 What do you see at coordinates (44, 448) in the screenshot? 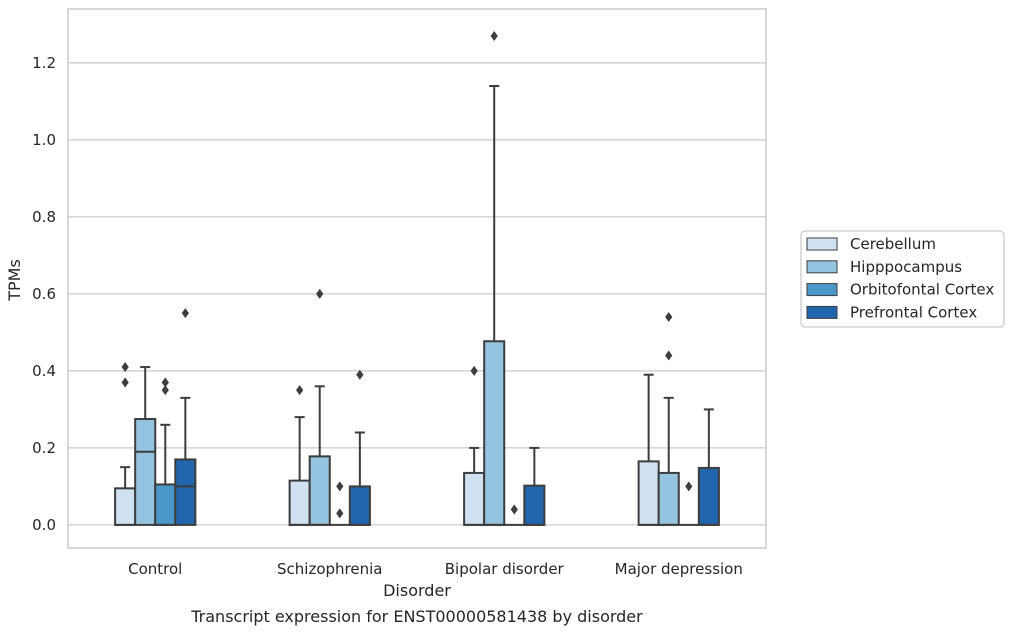
I see `y-tick-label: 0.2` at bounding box center [44, 448].